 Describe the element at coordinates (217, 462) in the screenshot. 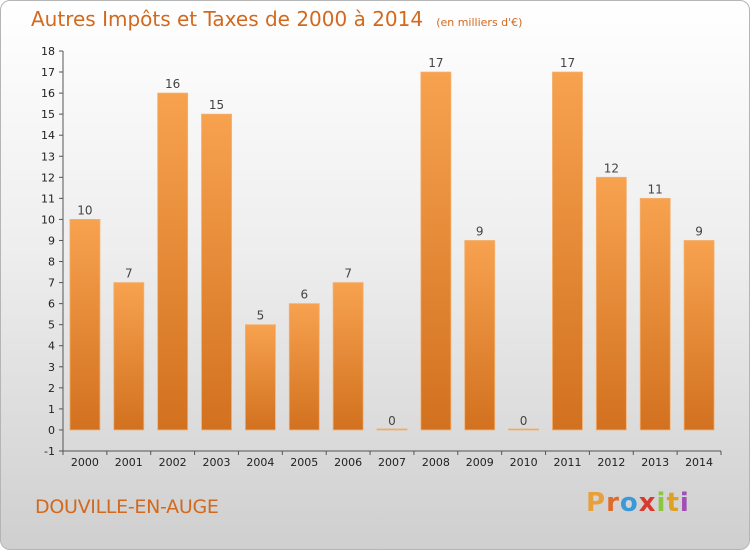

I see `x-tick-label: 2003` at that location.